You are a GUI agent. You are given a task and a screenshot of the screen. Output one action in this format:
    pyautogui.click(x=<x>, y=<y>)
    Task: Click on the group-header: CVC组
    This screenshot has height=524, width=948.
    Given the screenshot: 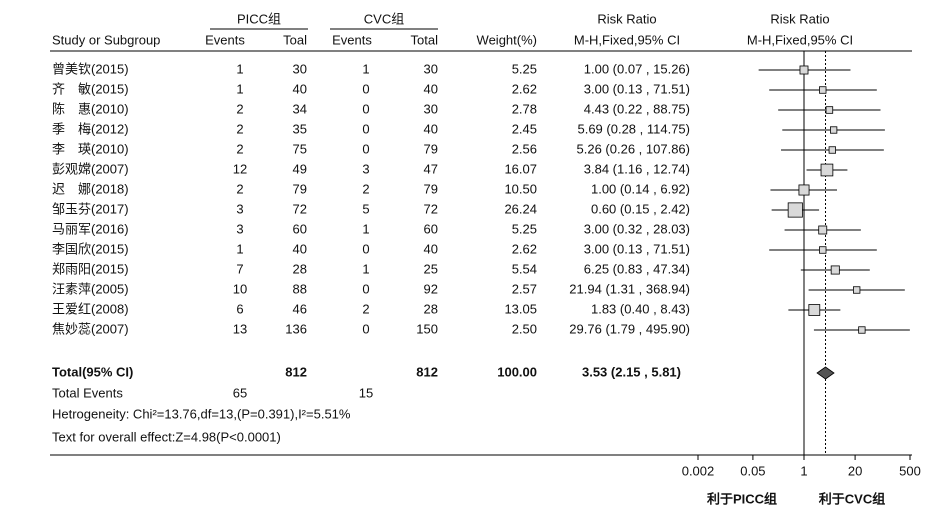 What is the action you would take?
    pyautogui.click(x=384, y=18)
    